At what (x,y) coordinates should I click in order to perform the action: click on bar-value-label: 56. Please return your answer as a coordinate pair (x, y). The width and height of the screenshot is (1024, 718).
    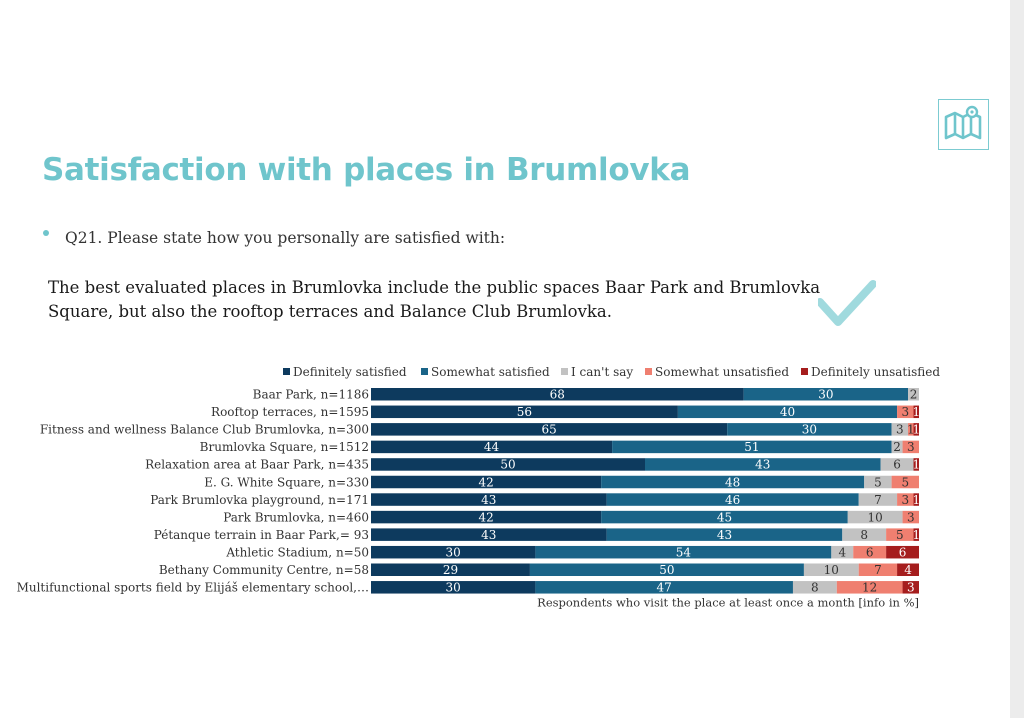
    Looking at the image, I should click on (524, 412).